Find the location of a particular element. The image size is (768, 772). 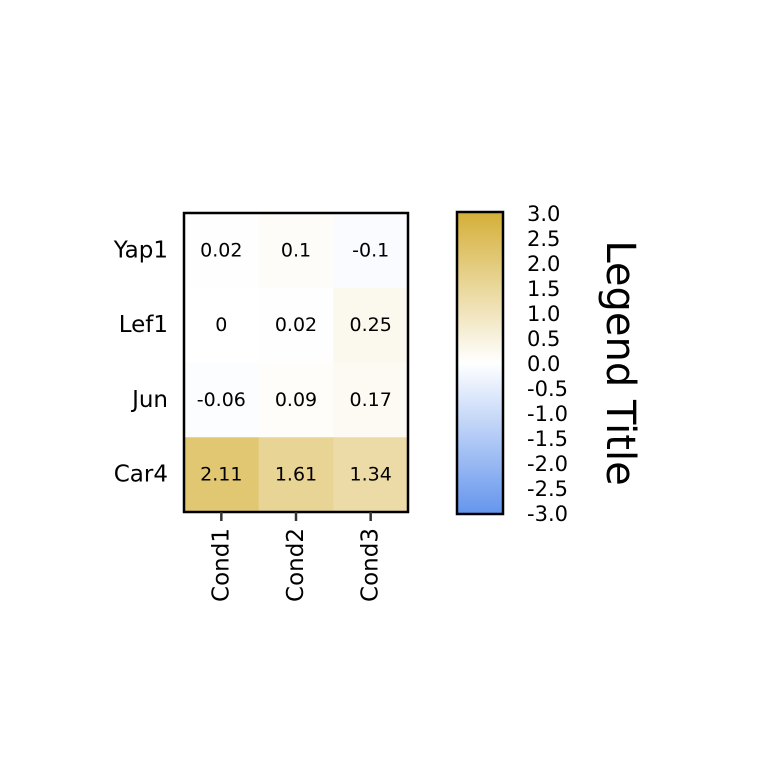

heatmap-cell-value: -0.1 is located at coordinates (370, 250).